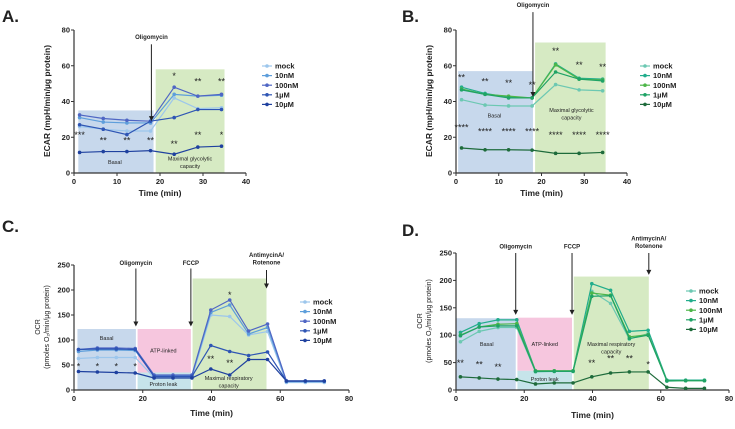  Describe the element at coordinates (448, 65) in the screenshot. I see `y-tick-label: 60` at that location.